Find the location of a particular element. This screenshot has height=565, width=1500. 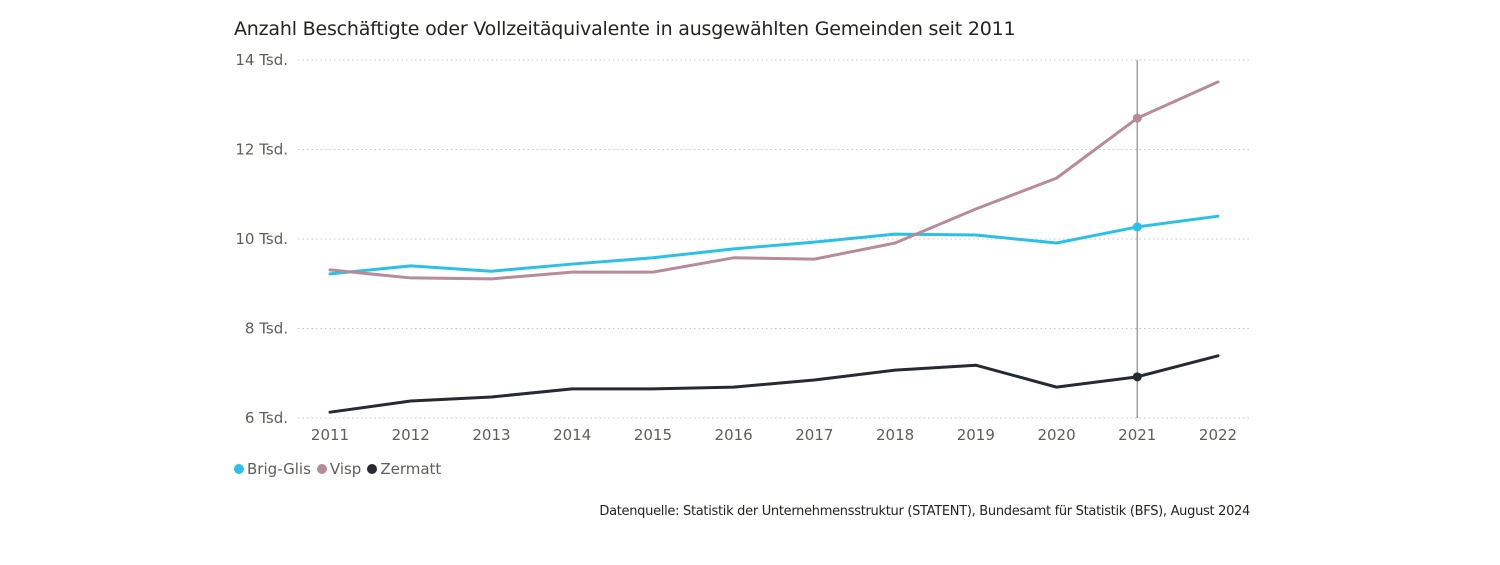

y-tick-label: 14 Tsd. is located at coordinates (261, 60).